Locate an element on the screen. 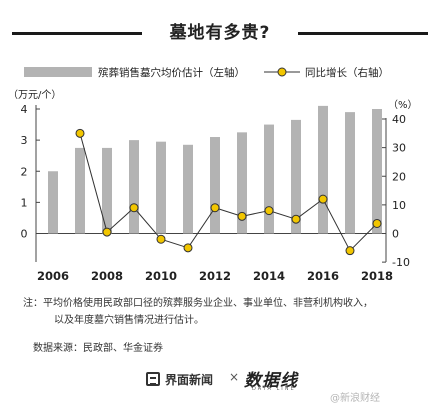  bar-2006 is located at coordinates (53, 202).